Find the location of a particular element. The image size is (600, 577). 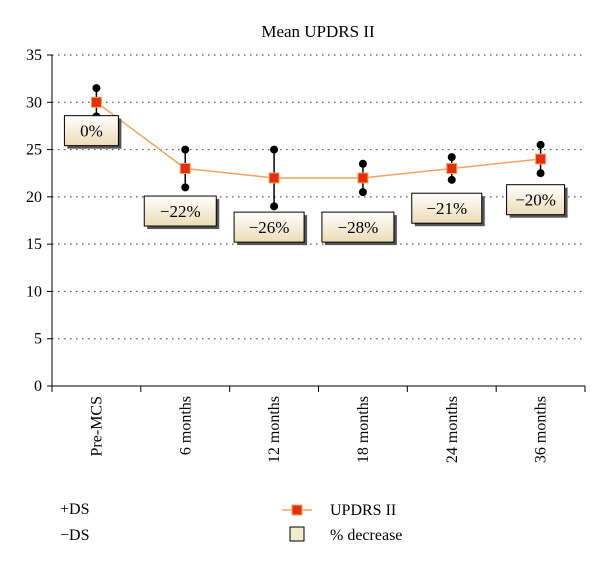

y-tick-label-35: 35 is located at coordinates (34, 55).